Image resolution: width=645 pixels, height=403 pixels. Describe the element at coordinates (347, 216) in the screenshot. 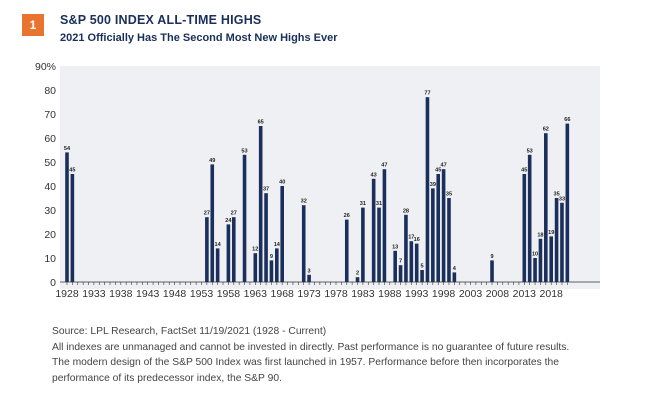

I see `bar-value-label: 26` at that location.